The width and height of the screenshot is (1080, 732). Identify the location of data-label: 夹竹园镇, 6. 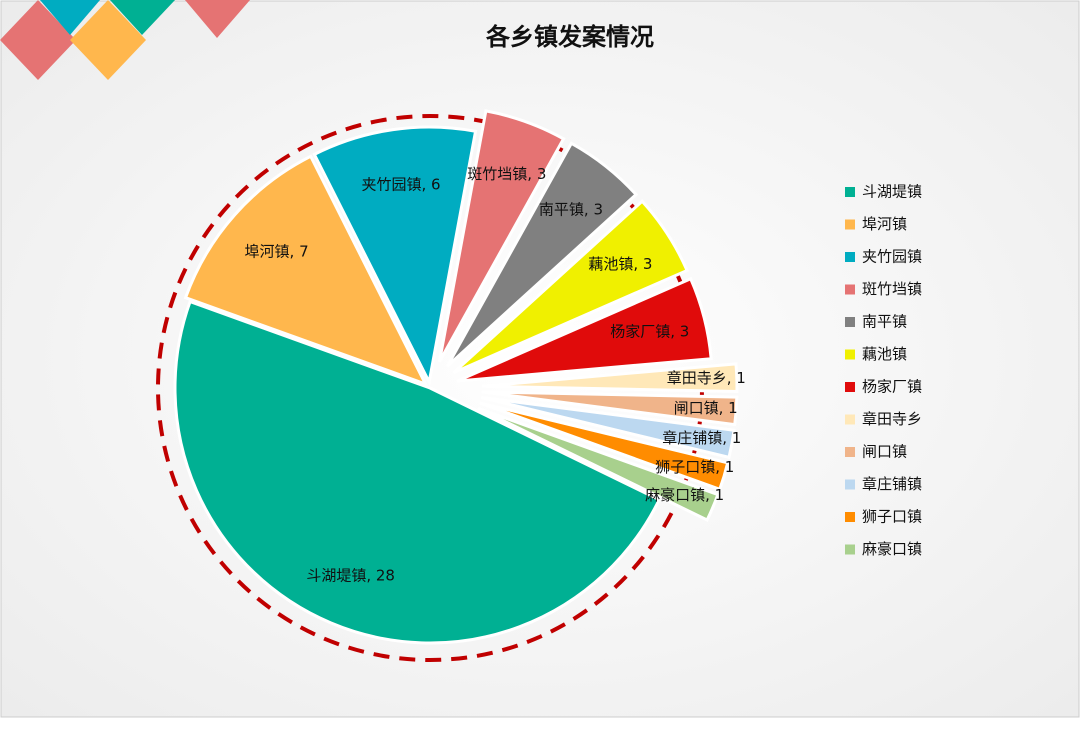
(400, 185).